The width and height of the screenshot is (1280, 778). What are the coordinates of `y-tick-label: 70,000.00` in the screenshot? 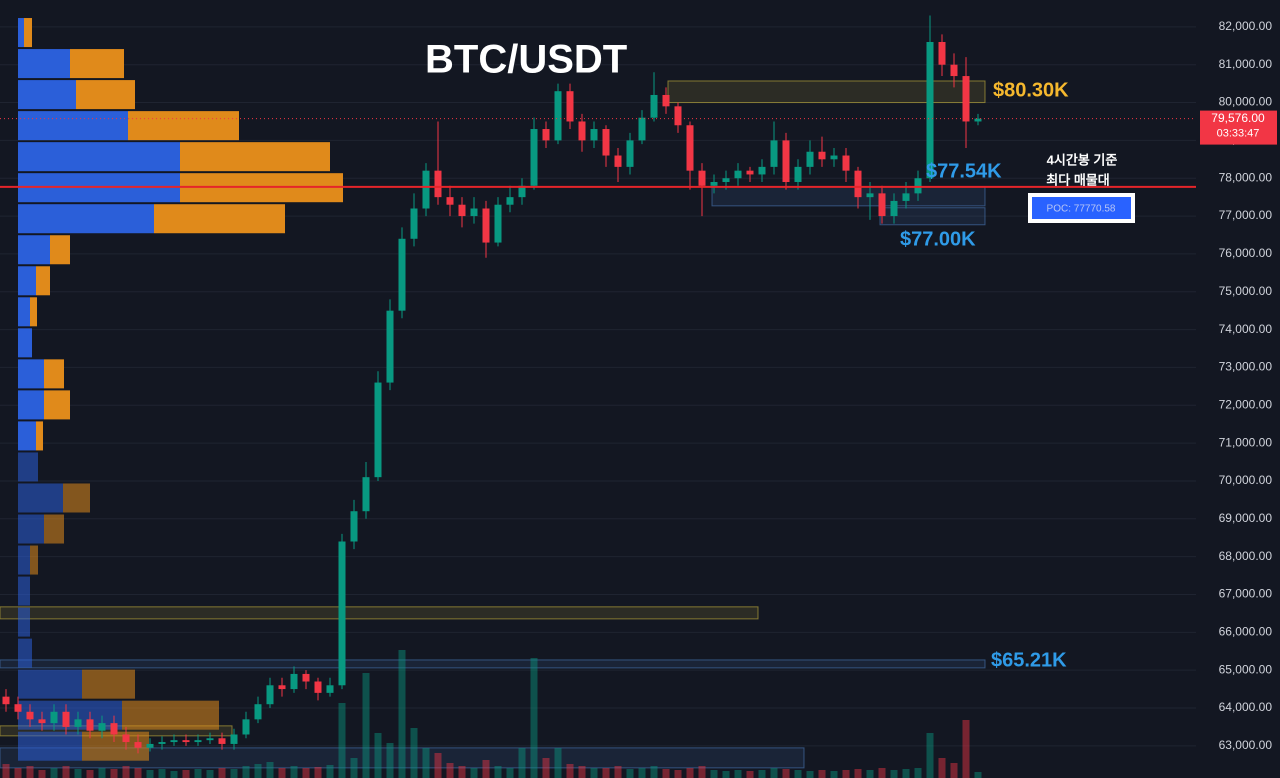 It's located at (1246, 480).